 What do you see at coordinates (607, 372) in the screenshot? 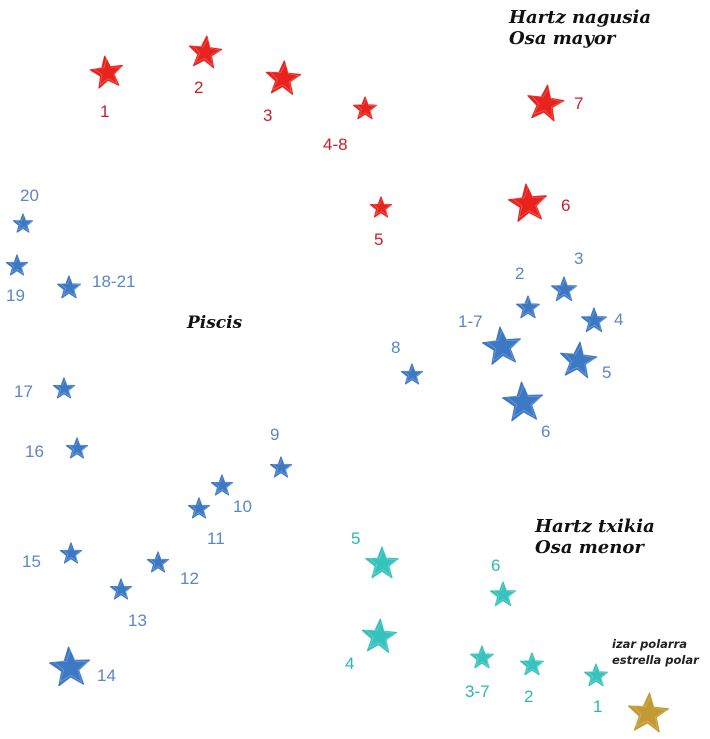
I see `piscis-label-5: 5` at bounding box center [607, 372].